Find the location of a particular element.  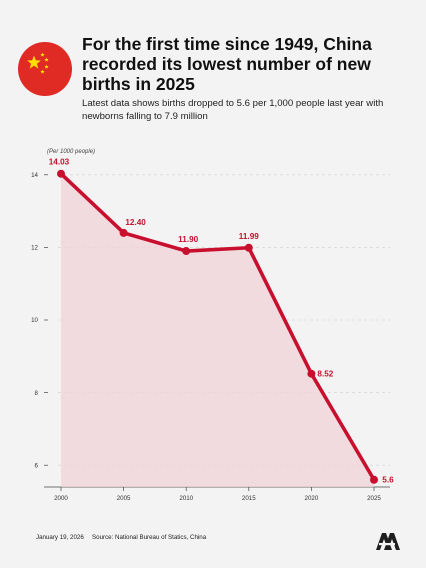

anadolu-agency-logo-icon is located at coordinates (388, 541).